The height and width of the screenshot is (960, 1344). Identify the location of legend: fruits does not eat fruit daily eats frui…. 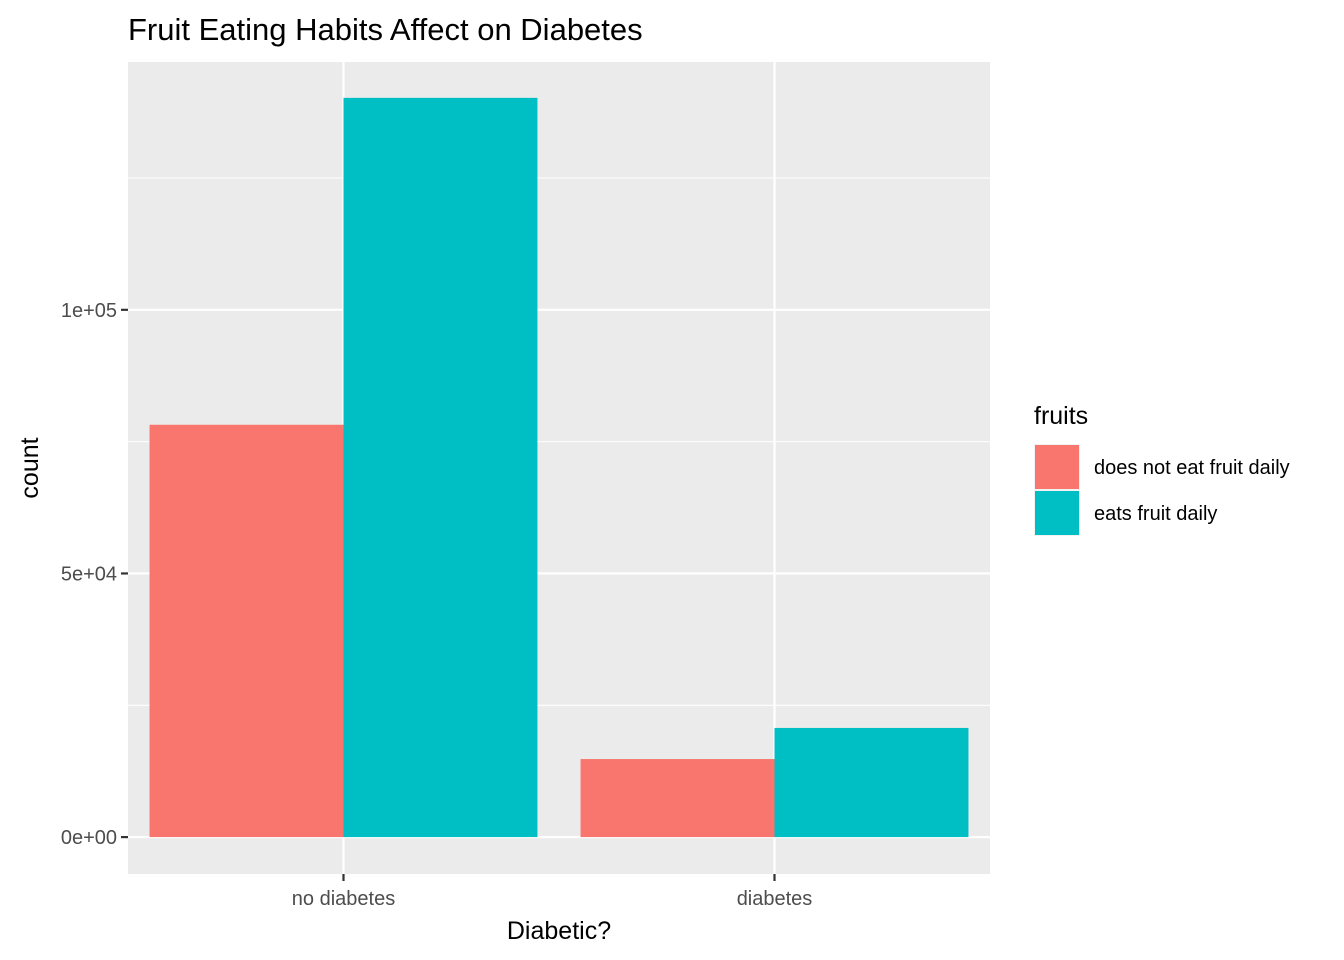
(1162, 469).